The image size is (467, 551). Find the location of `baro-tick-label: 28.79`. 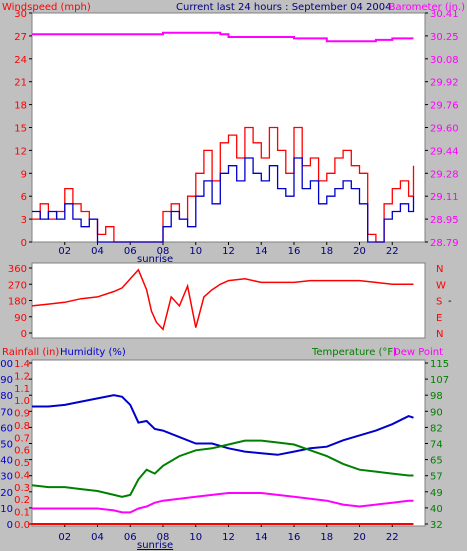

baro-tick-label: 28.79 is located at coordinates (444, 243).